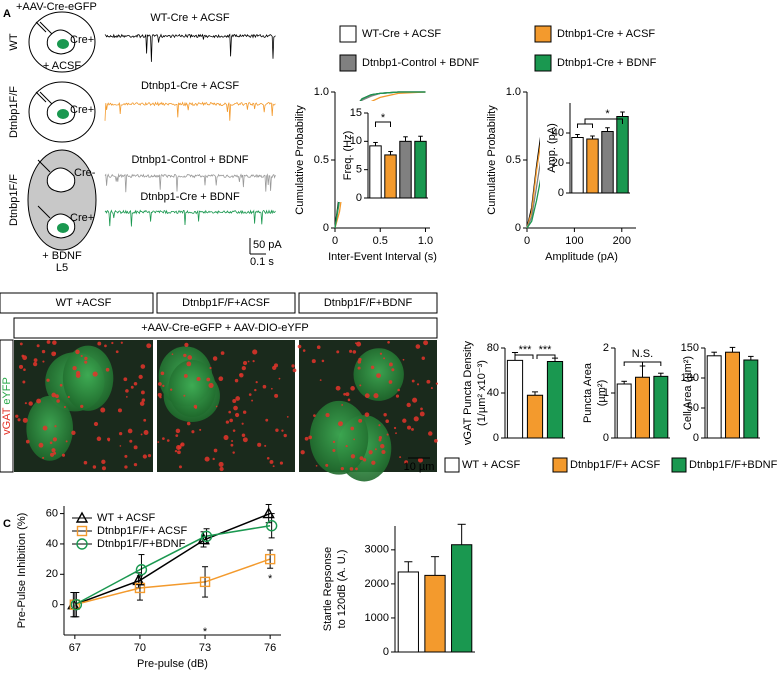 This screenshot has width=782, height=677. I want to click on nucleus, so click(63, 114).